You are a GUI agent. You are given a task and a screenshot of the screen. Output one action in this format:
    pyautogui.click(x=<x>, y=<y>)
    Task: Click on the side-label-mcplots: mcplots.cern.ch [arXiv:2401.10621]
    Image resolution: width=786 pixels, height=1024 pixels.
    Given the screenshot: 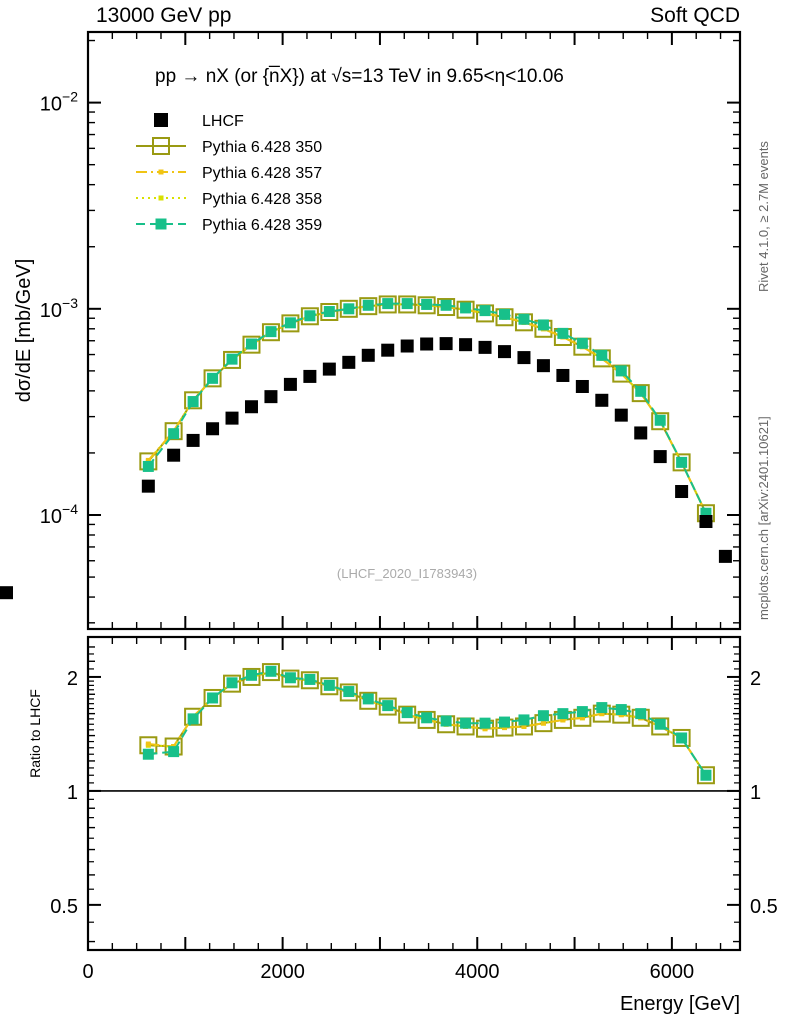 What is the action you would take?
    pyautogui.click(x=763, y=518)
    